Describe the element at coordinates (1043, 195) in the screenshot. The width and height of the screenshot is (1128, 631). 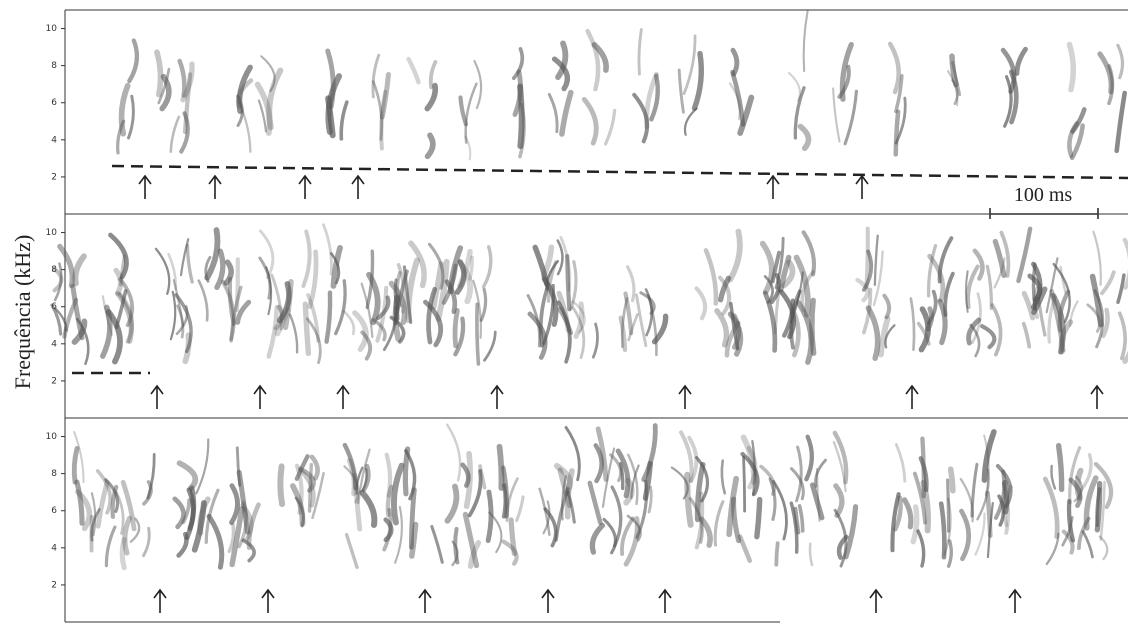
I see `scale-bar-label: 100 ms` at that location.